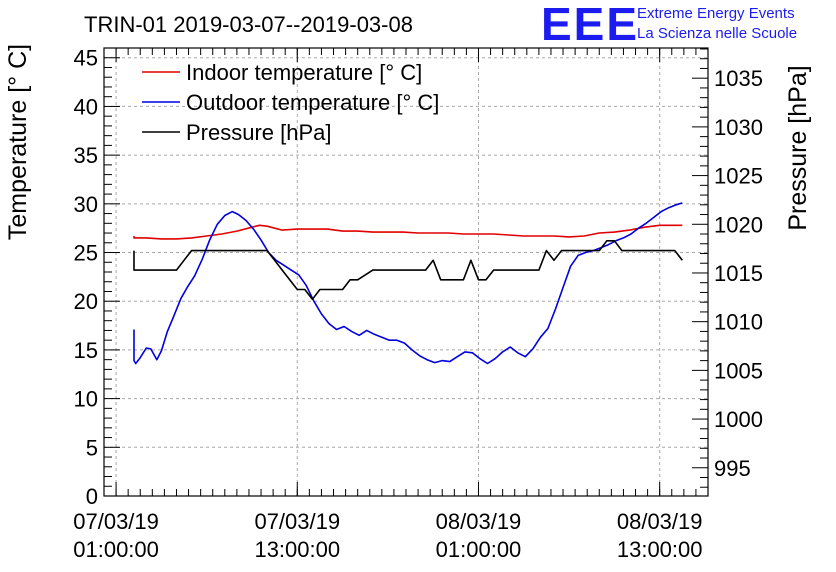  I want to click on y-tick-label: 25, so click(86, 253).